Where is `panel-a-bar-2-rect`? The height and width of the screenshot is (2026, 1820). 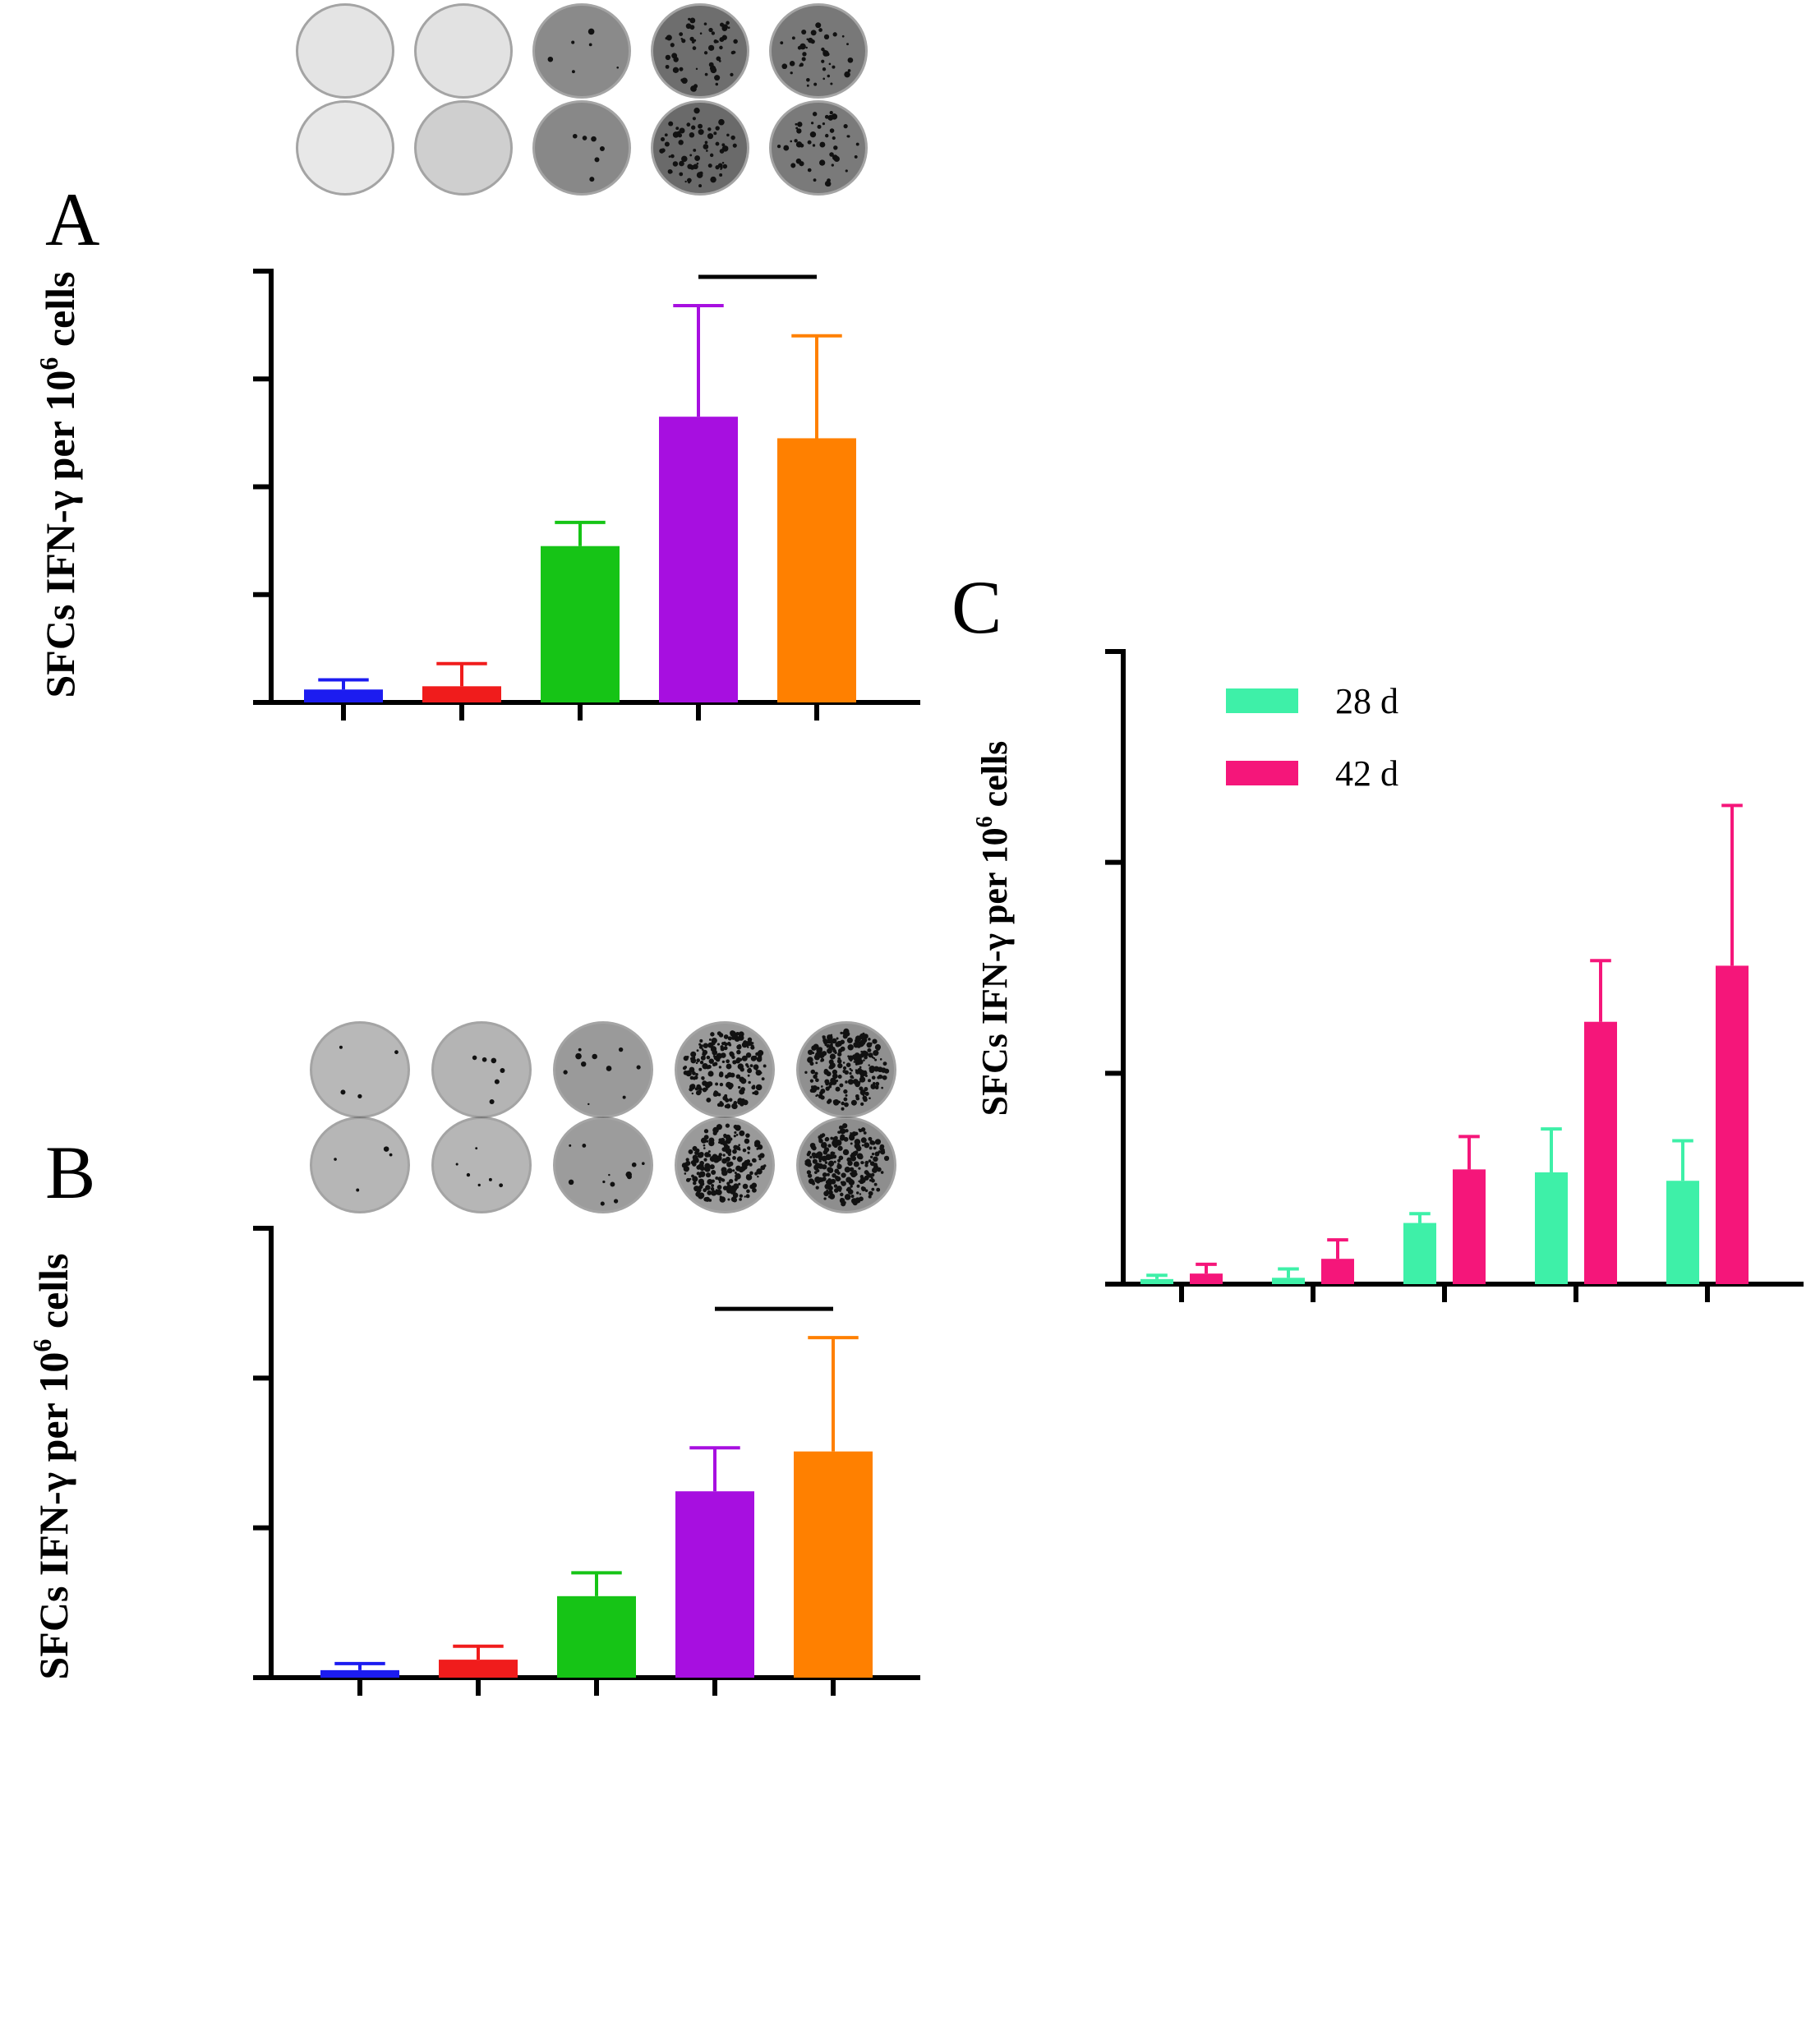
panel-a-bar-2-rect is located at coordinates (580, 624).